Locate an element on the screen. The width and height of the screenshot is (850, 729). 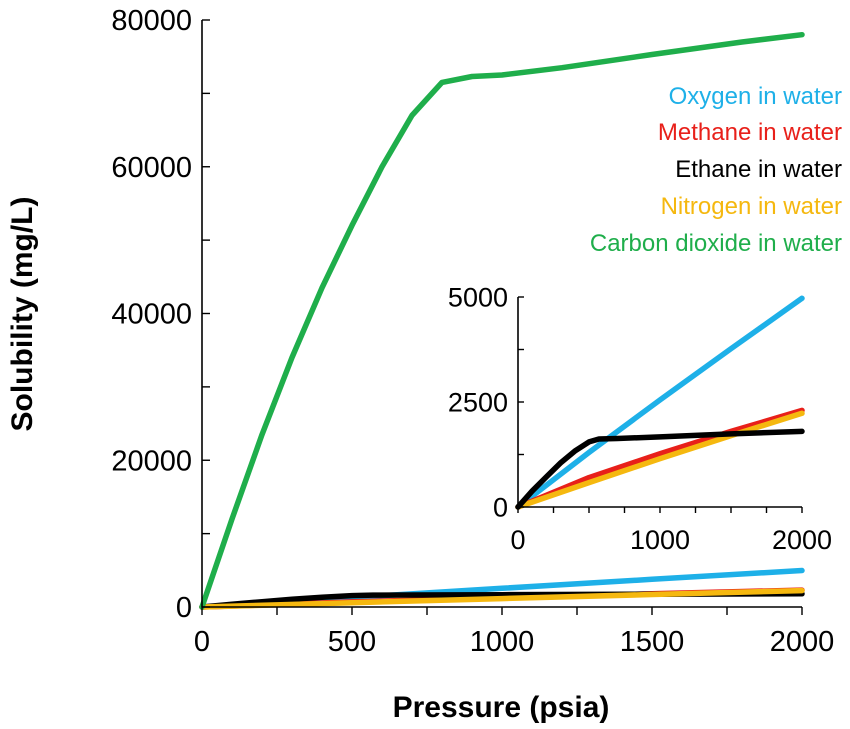
legend-item-nitrogen-in-water: Nitrogen in water is located at coordinates (751, 206).